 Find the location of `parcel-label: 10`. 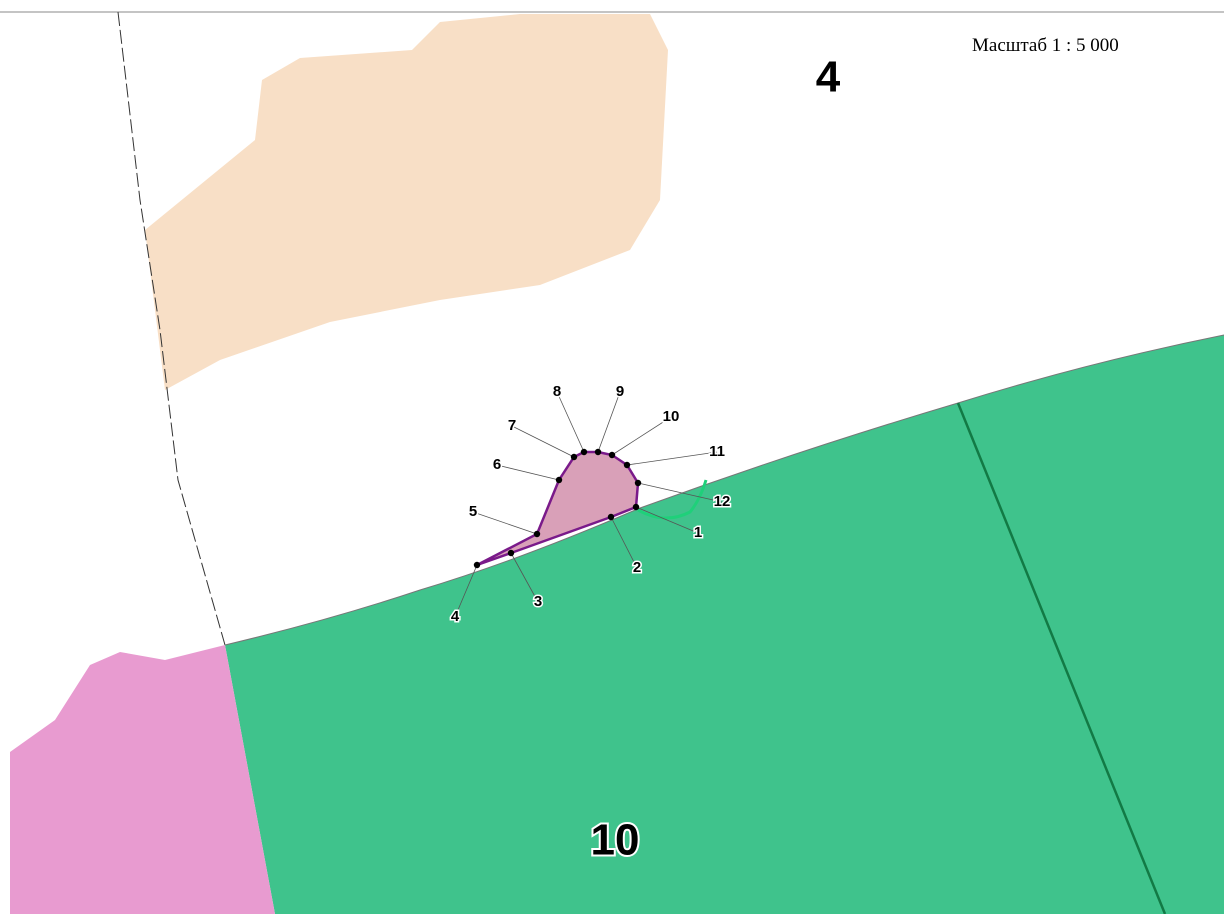

parcel-label: 10 is located at coordinates (615, 840).